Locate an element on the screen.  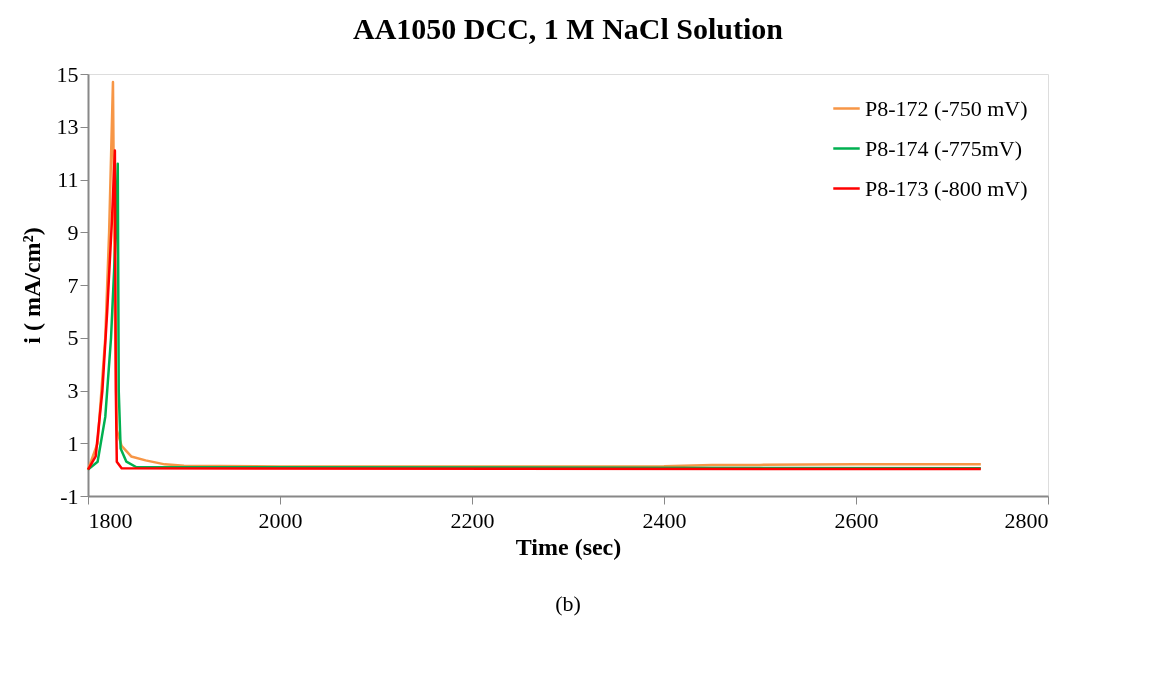
text: (b) is located at coordinates (568, 603).